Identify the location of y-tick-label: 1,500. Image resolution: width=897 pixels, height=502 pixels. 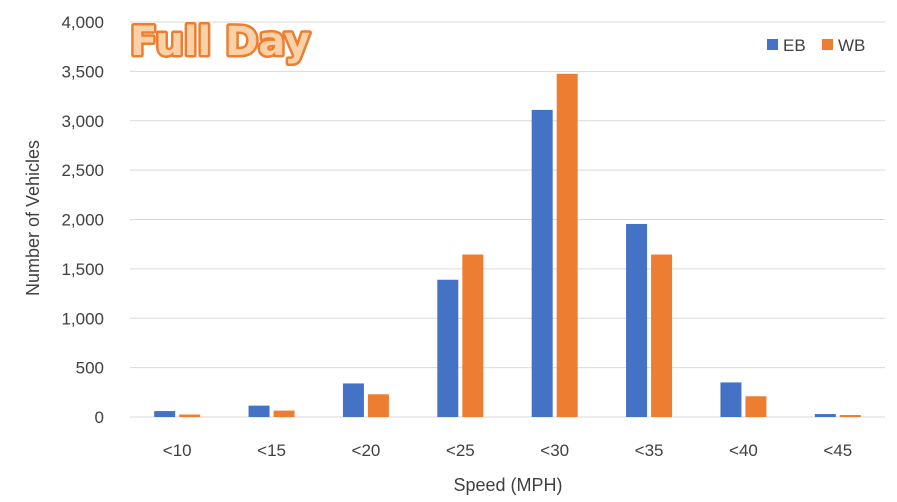
(82, 269).